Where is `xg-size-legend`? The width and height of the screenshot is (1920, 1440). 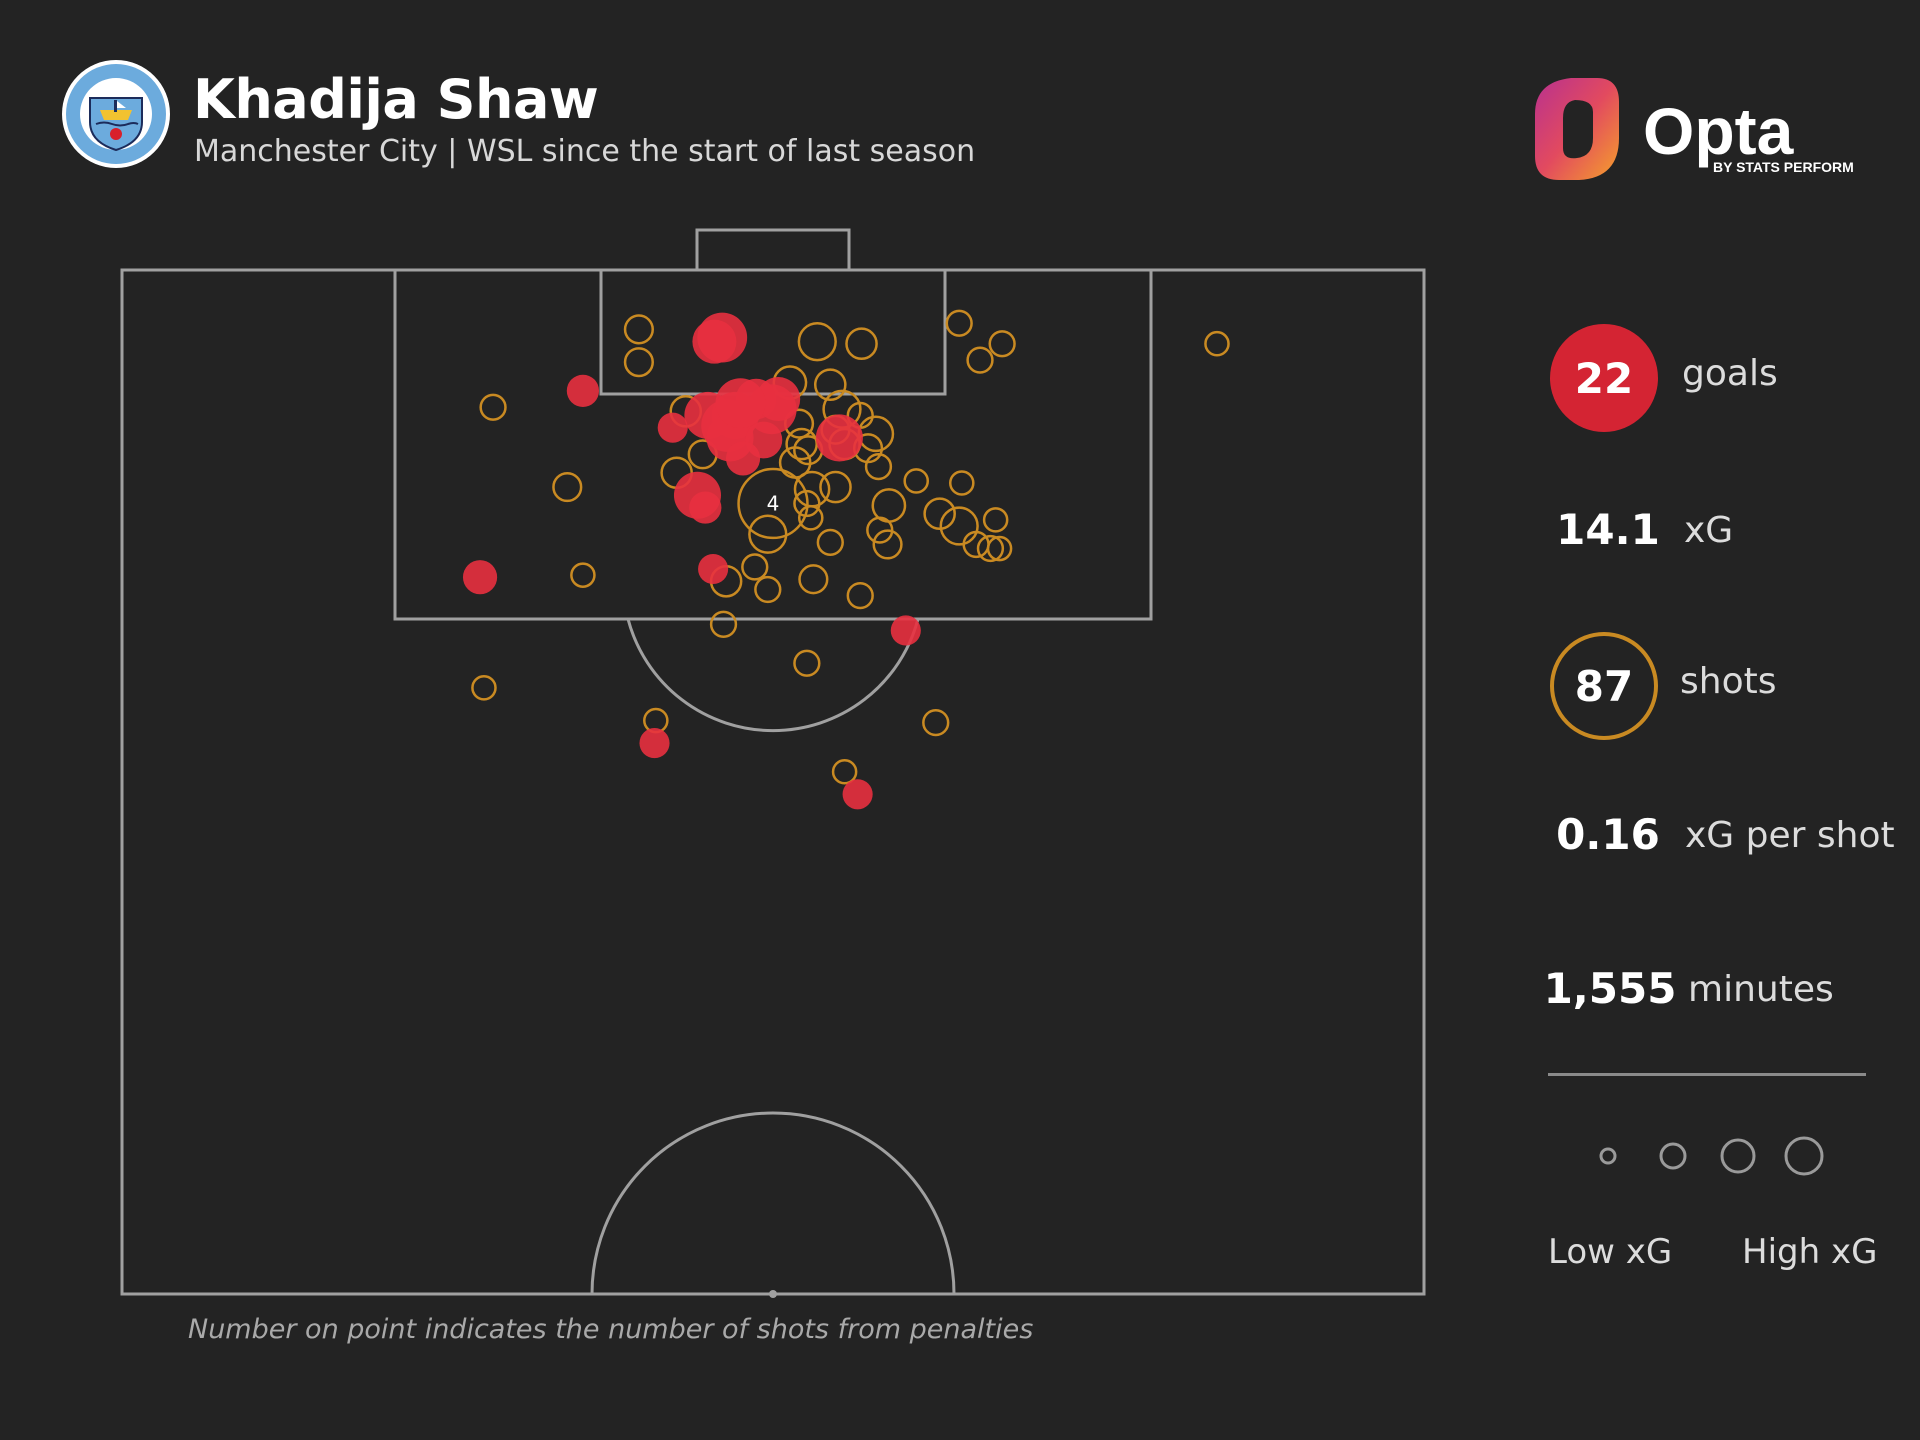
xg-size-legend is located at coordinates (1711, 1156).